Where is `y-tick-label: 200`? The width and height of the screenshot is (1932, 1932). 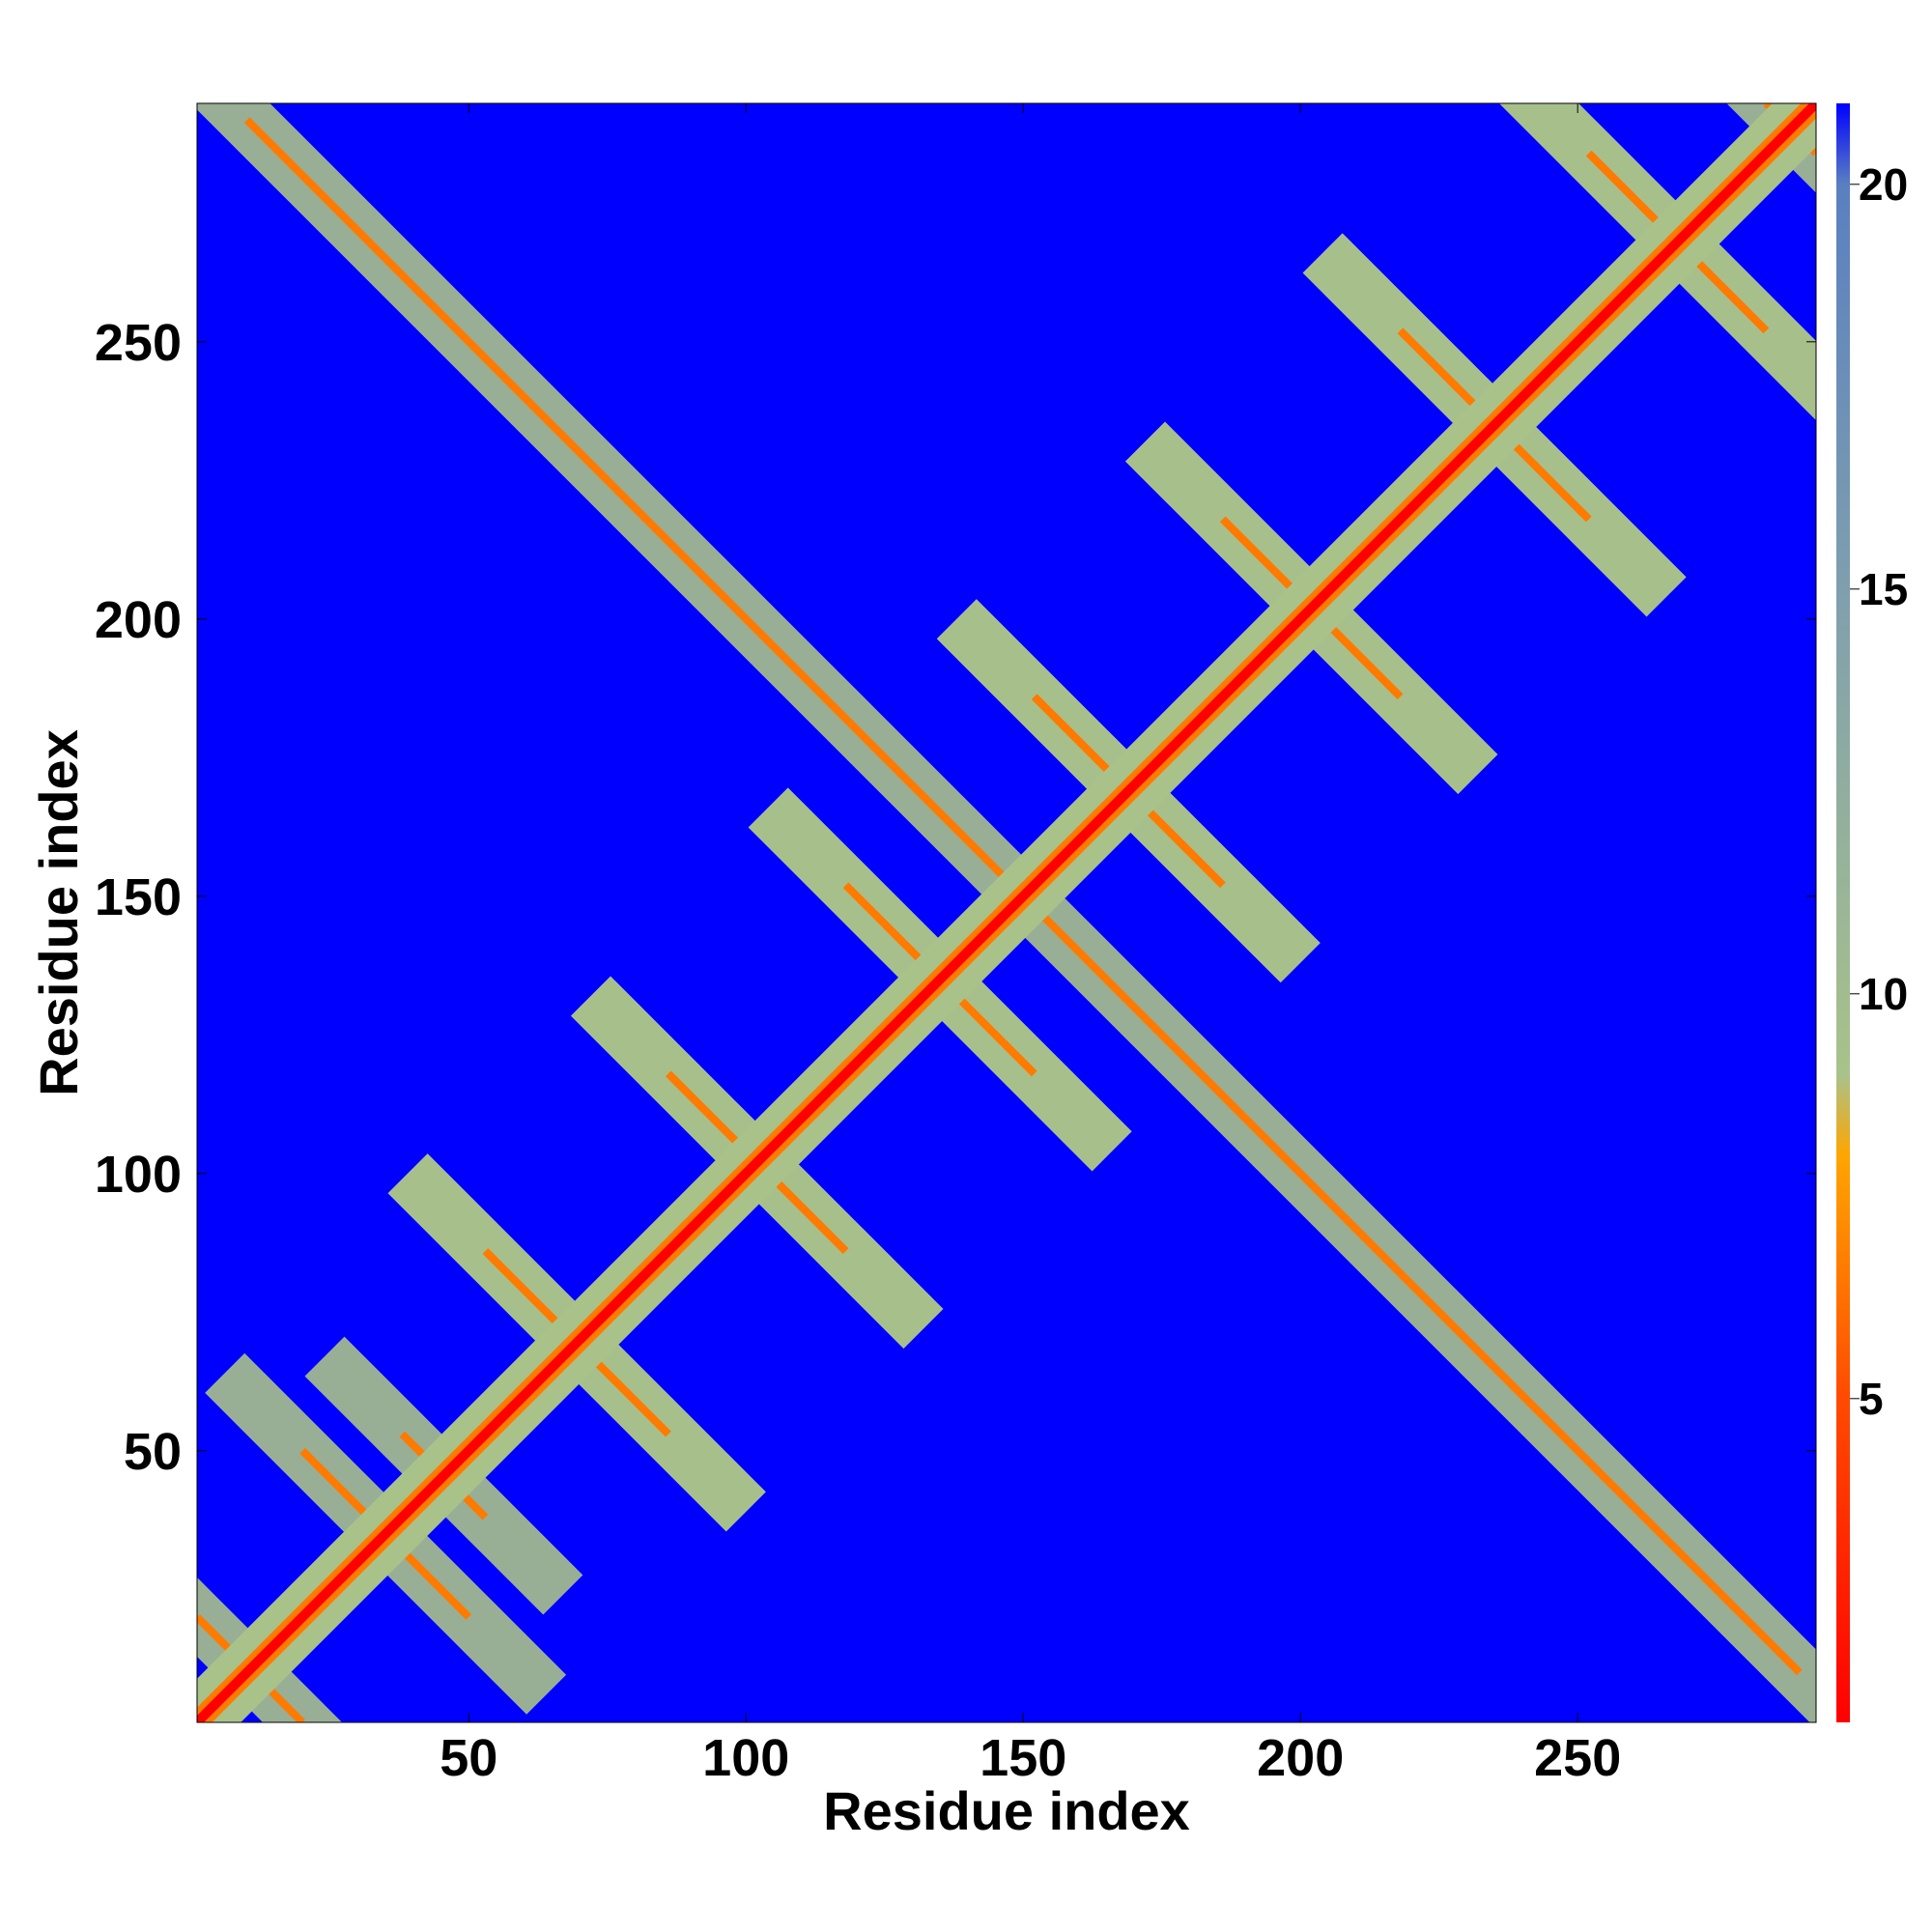 y-tick-label: 200 is located at coordinates (138, 620).